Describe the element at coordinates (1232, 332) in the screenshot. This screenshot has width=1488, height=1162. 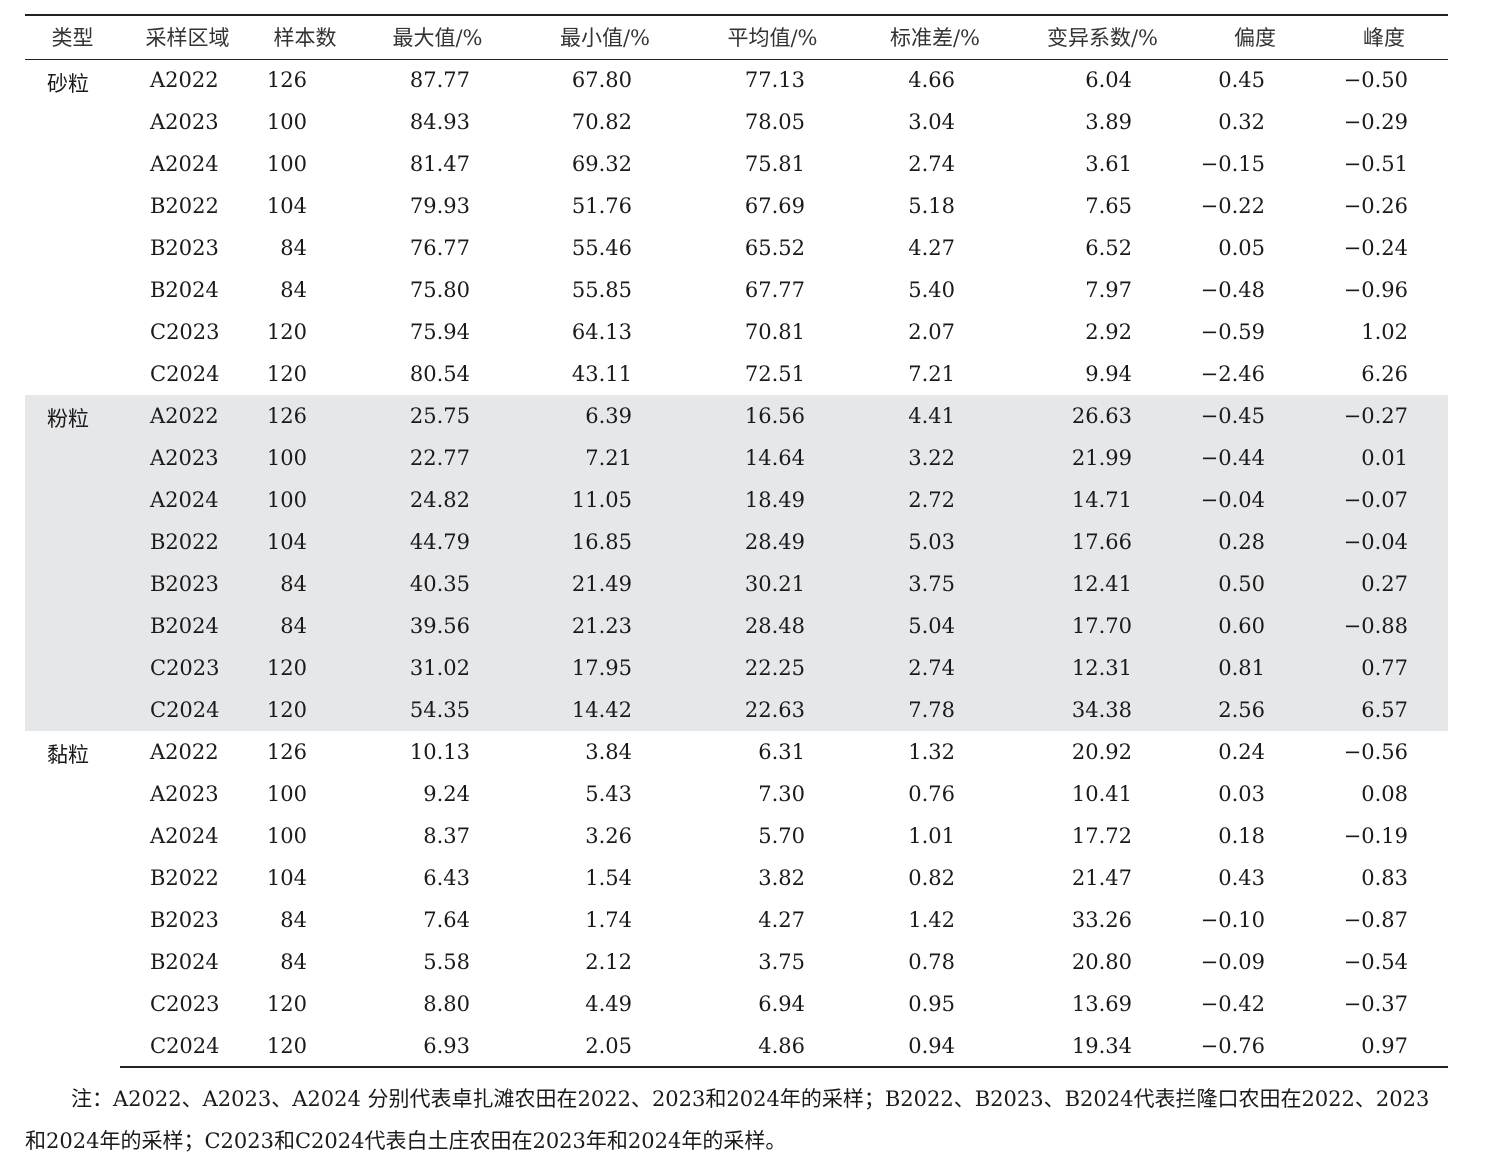
I see `value-cell: −0.59` at that location.